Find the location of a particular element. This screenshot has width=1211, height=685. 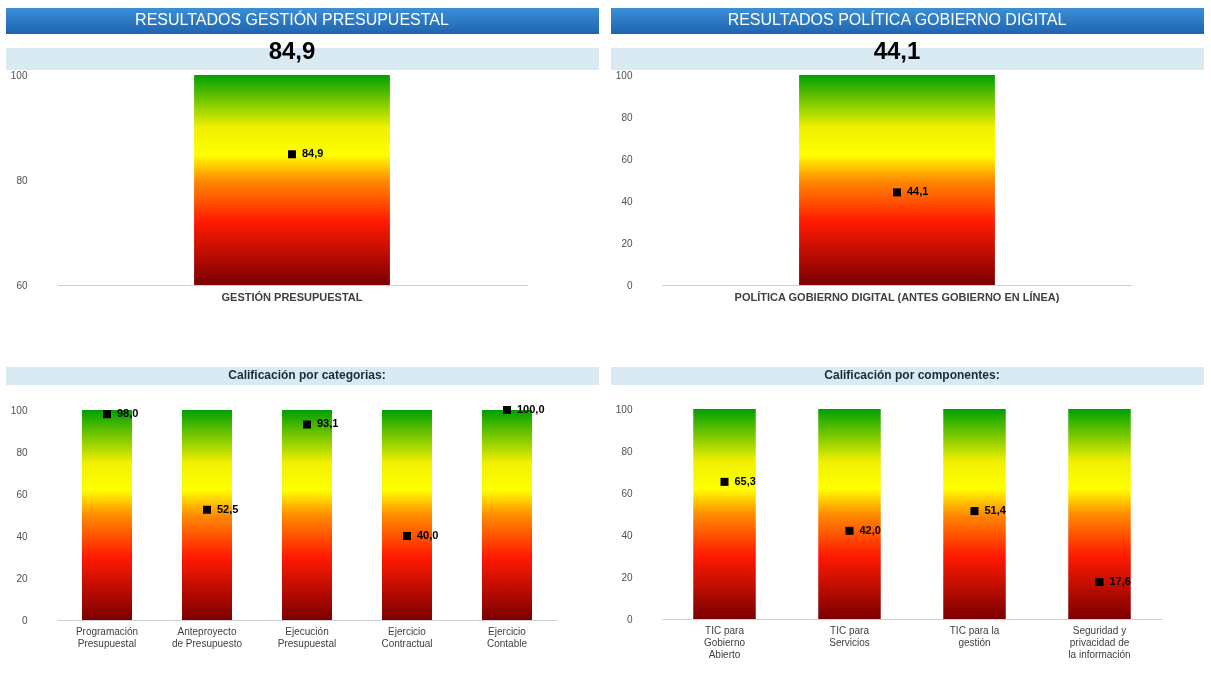

data-label: 51,4 is located at coordinates (995, 510).